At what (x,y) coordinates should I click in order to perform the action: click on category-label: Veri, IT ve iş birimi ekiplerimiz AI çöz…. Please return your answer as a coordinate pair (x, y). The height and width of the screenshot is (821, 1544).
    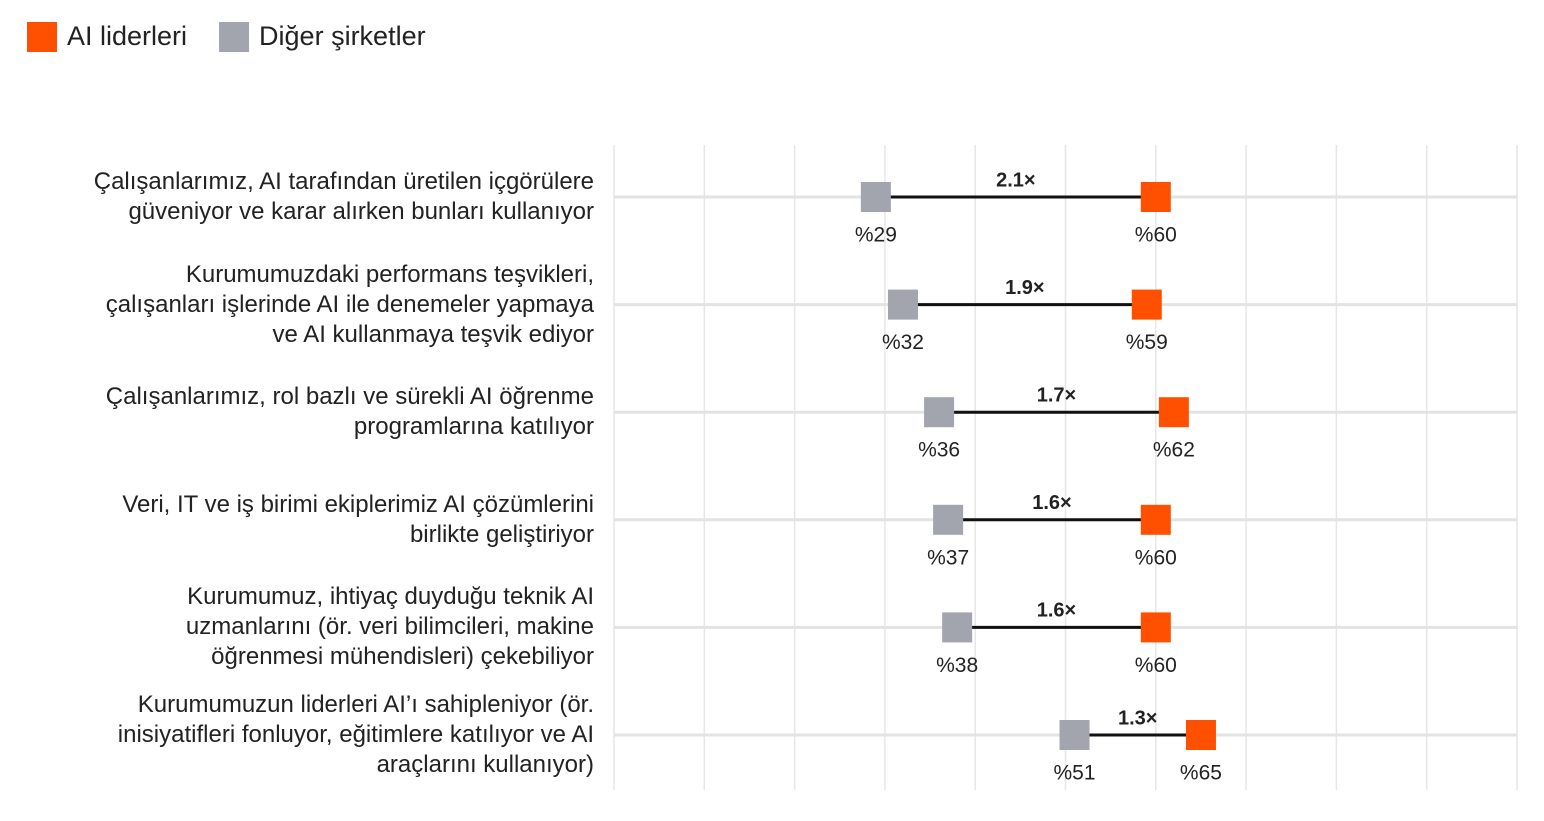
    Looking at the image, I should click on (358, 519).